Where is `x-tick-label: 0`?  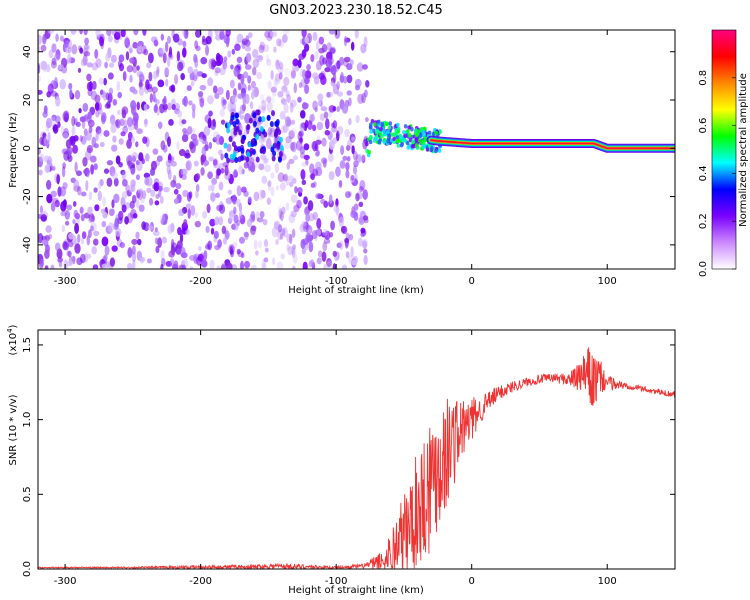 x-tick-label: 0 is located at coordinates (472, 281).